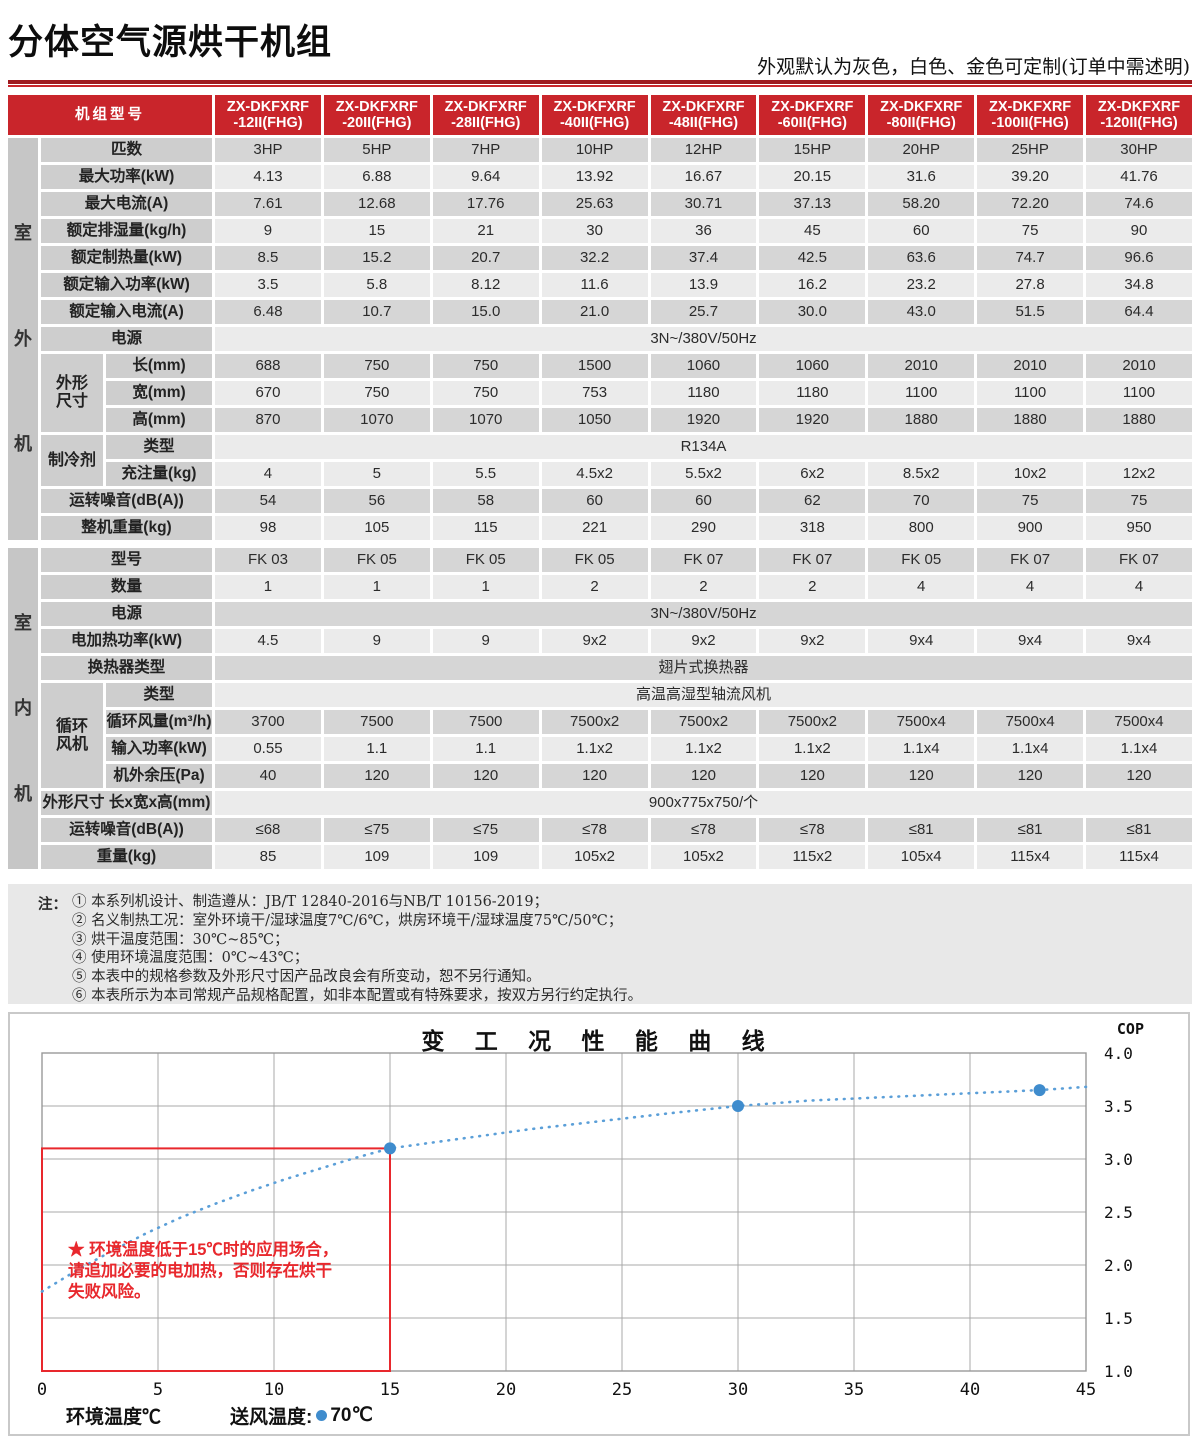  Describe the element at coordinates (921, 528) in the screenshot. I see `table-cell-value: 800` at that location.